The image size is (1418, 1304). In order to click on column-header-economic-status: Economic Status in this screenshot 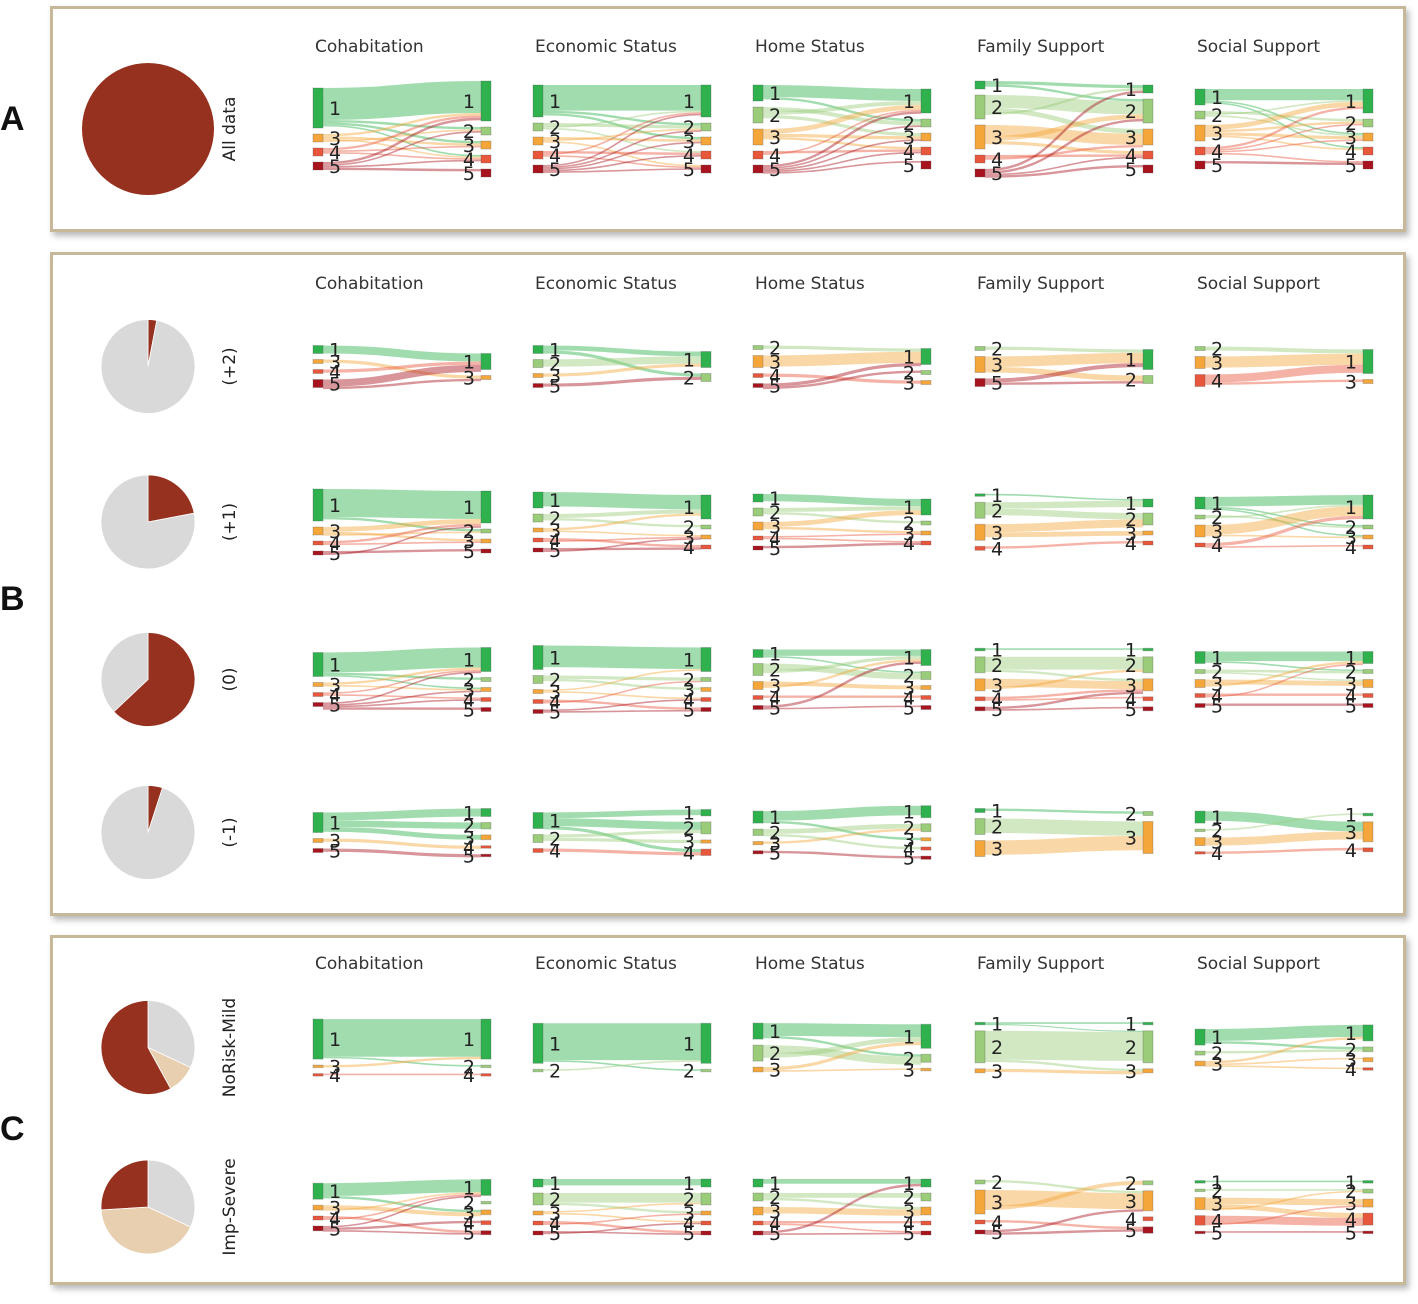, I will do `click(606, 47)`.